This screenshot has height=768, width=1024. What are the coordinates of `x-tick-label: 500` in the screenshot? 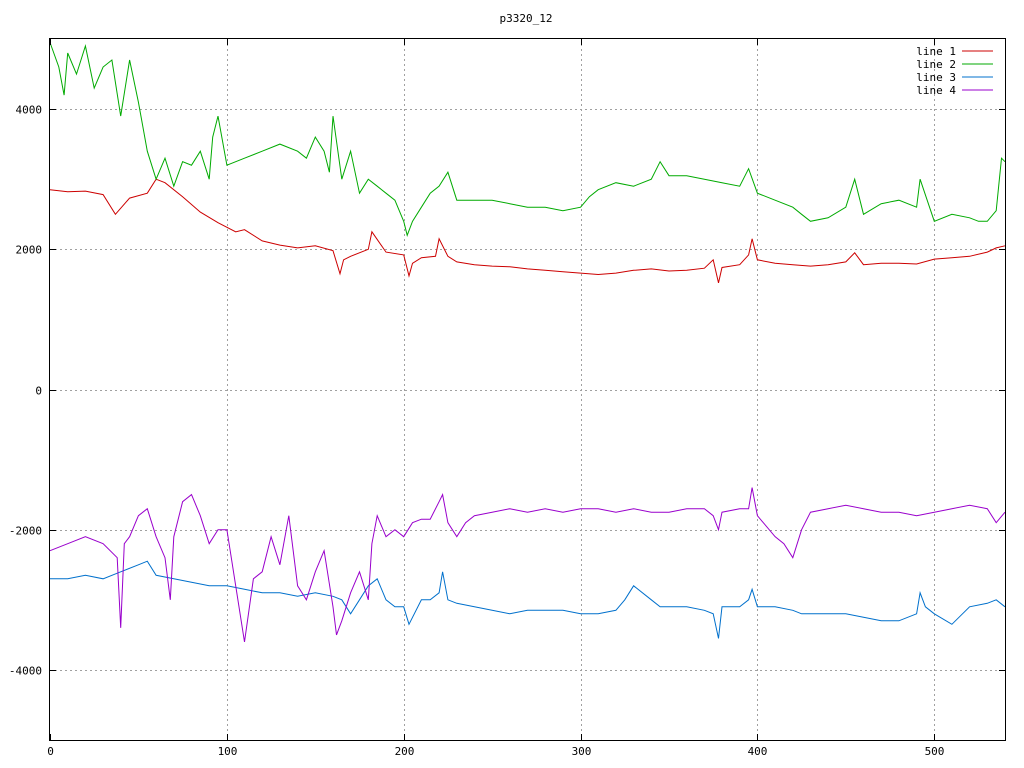 It's located at (935, 751).